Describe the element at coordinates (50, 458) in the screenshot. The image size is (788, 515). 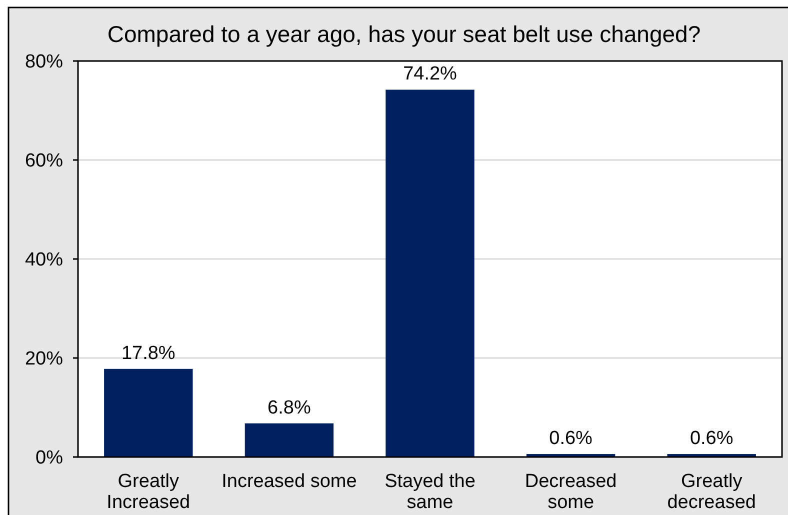
I see `y-tick-label: 0%` at that location.